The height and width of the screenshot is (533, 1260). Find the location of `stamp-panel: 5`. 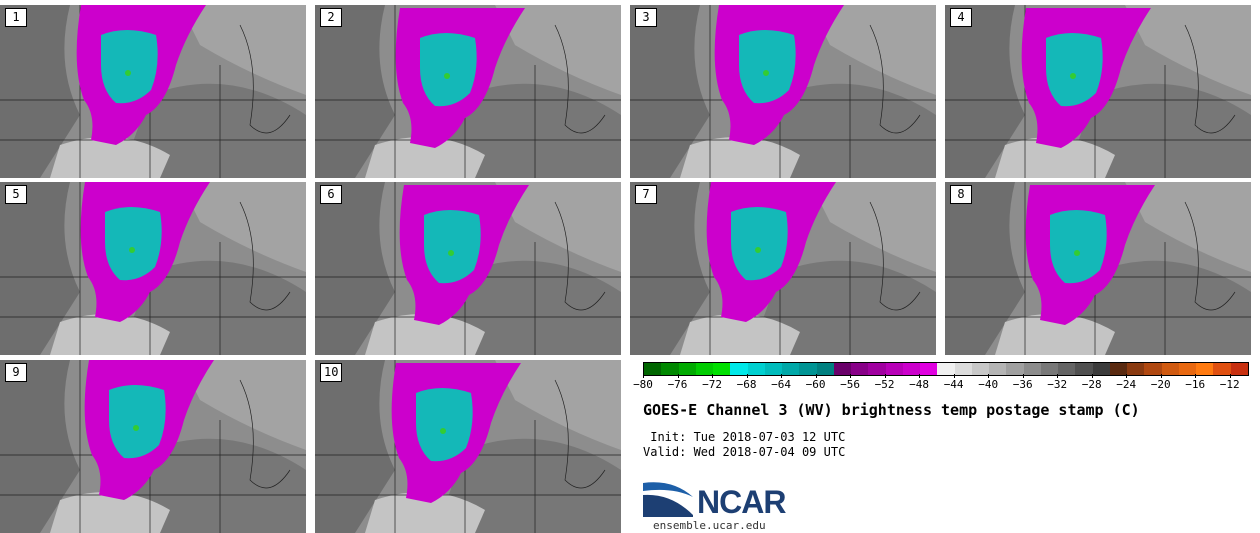

stamp-panel: 5 is located at coordinates (153, 268).